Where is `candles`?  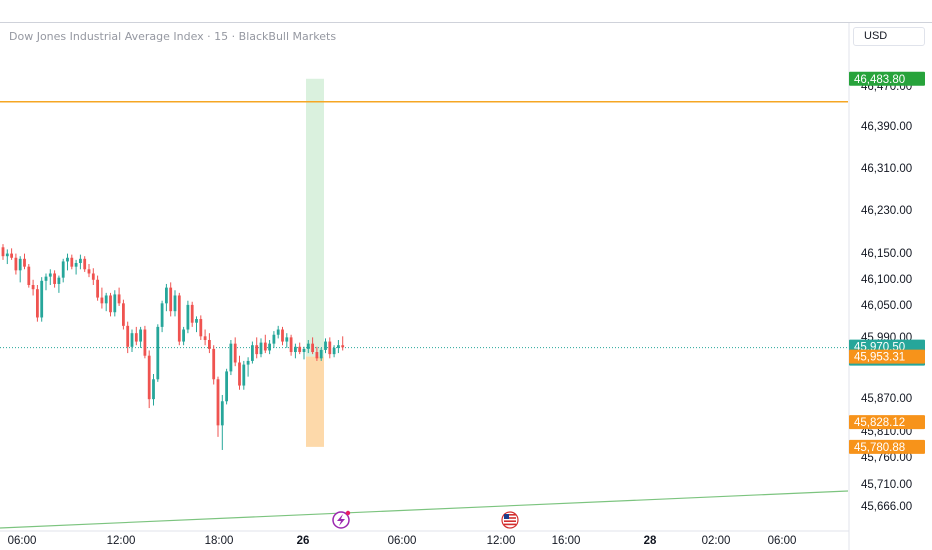 candles is located at coordinates (173, 347).